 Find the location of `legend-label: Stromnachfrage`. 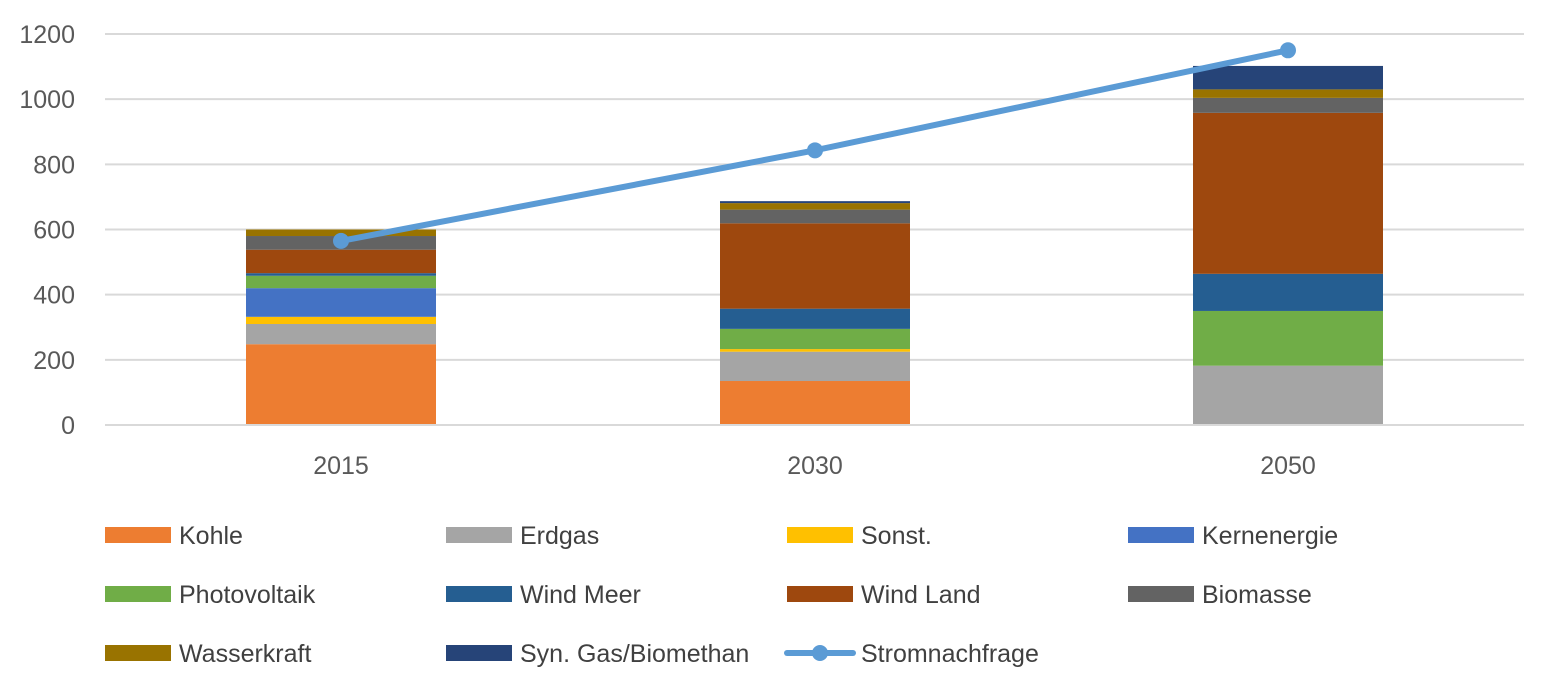

legend-label: Stromnachfrage is located at coordinates (950, 654).